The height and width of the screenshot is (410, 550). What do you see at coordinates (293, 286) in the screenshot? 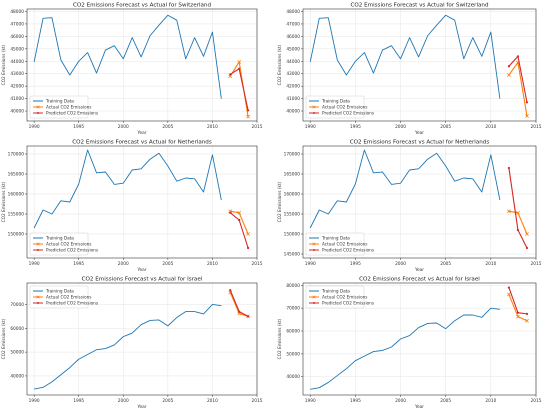
I see `y-tick-label: 80000` at bounding box center [293, 286].